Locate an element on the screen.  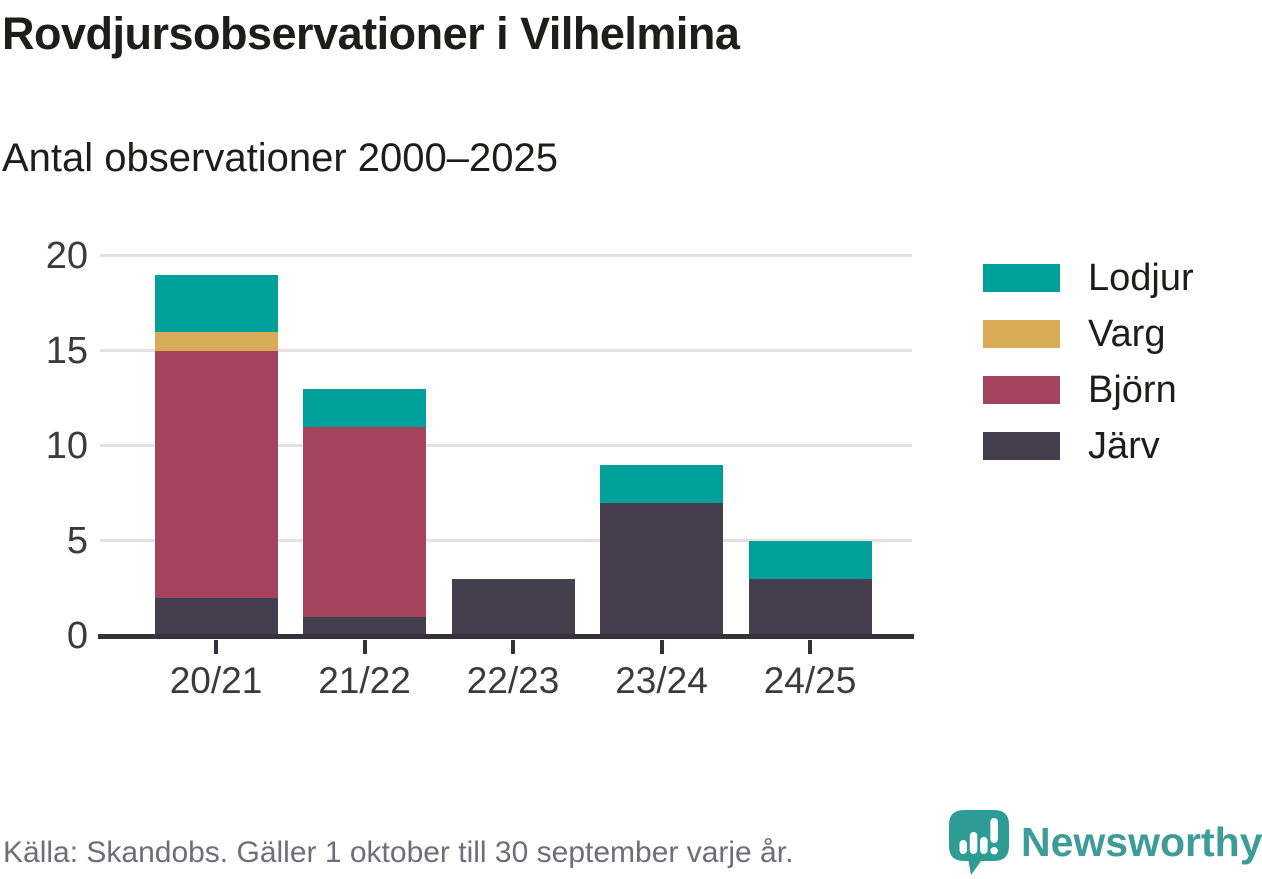
legend-label-björn: Björn is located at coordinates (1132, 390).